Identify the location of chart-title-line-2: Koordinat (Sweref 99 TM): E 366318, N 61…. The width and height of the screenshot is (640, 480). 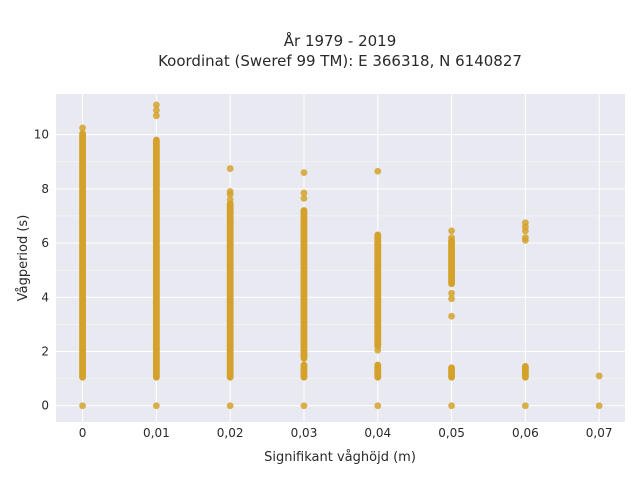
(340, 61).